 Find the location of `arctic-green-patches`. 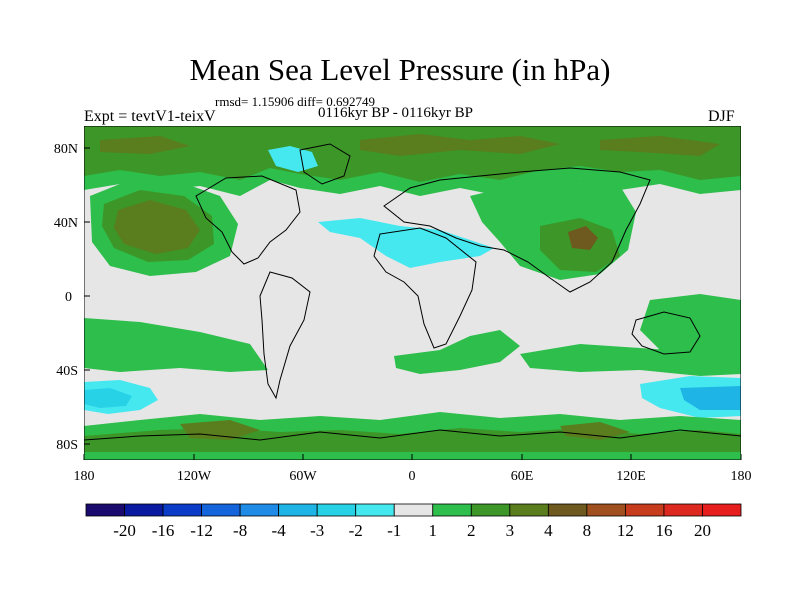

arctic-green-patches is located at coordinates (412, 181).